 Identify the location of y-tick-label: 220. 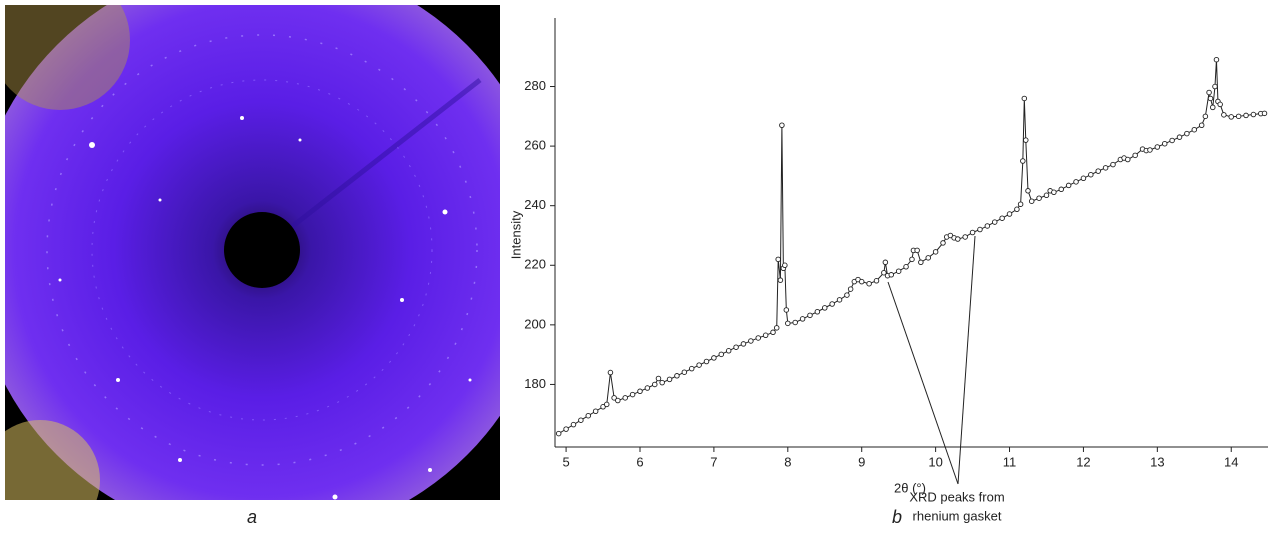
(535, 264).